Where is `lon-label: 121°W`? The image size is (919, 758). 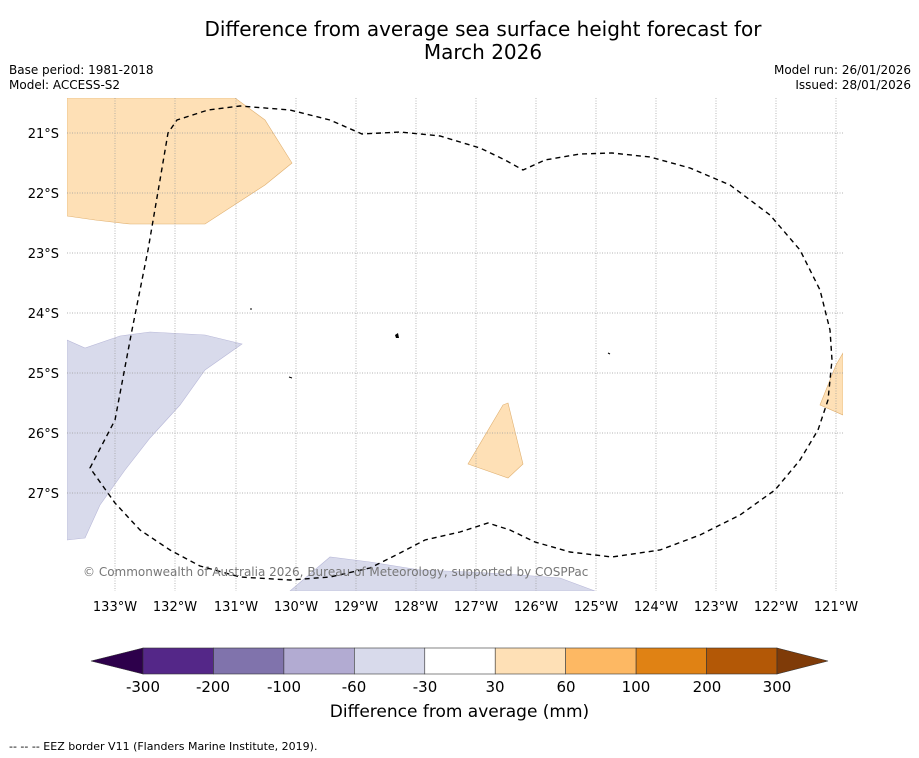 lon-label: 121°W is located at coordinates (836, 607).